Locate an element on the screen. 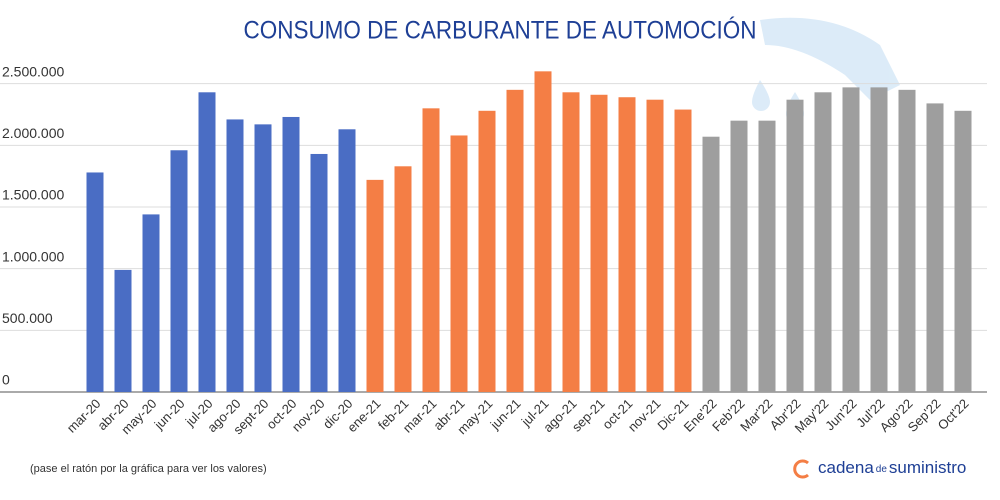 Image resolution: width=1000 pixels, height=500 pixels. x-tick-label: mar-20 is located at coordinates (84, 416).